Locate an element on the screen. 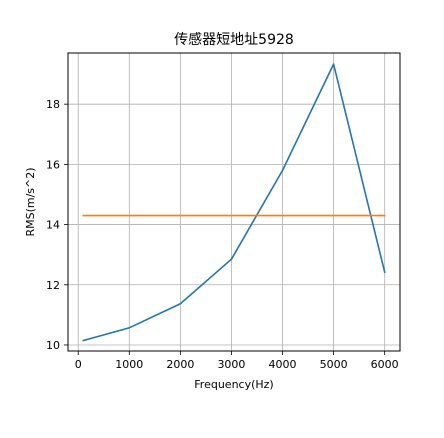 The height and width of the screenshot is (438, 444). x-tick-label: 0 is located at coordinates (78, 364).